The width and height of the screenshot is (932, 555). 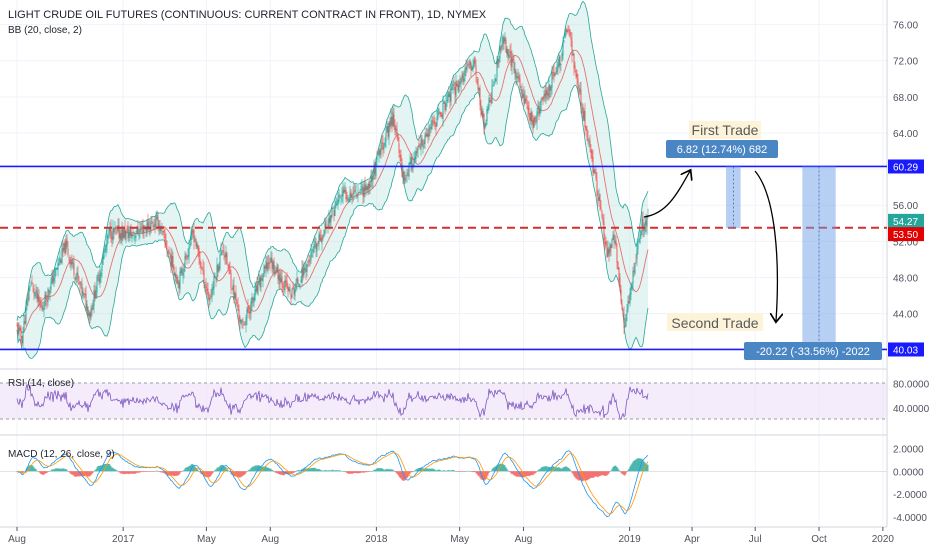 I want to click on first-trade-measure-box, so click(x=722, y=149).